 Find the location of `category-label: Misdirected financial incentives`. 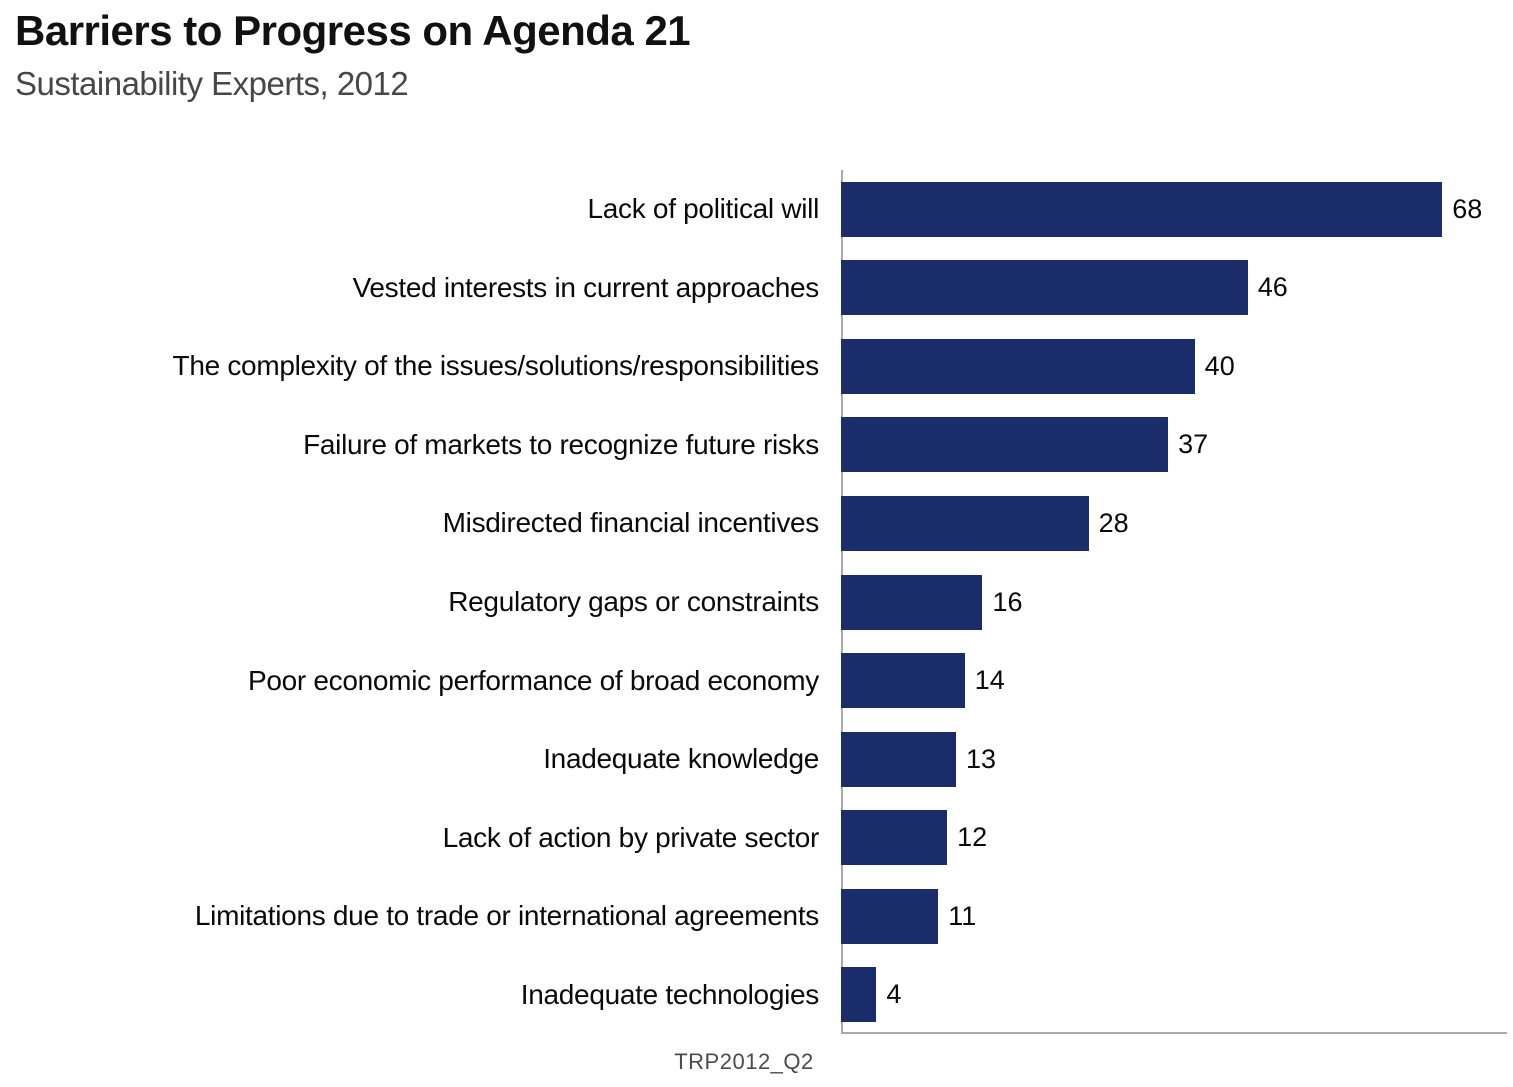

category-label: Misdirected financial incentives is located at coordinates (631, 523).